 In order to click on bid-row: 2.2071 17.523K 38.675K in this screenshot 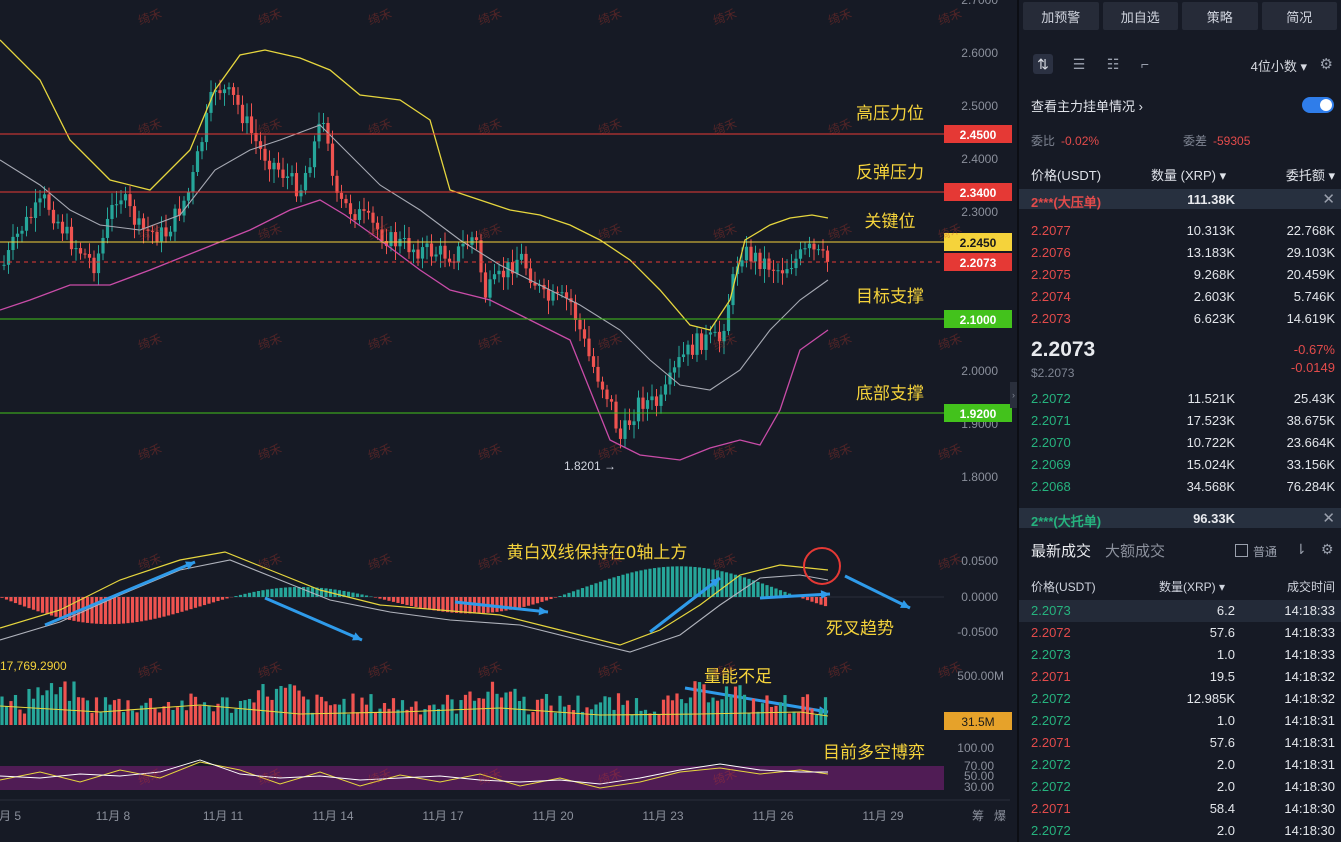, I will do `click(1180, 421)`.